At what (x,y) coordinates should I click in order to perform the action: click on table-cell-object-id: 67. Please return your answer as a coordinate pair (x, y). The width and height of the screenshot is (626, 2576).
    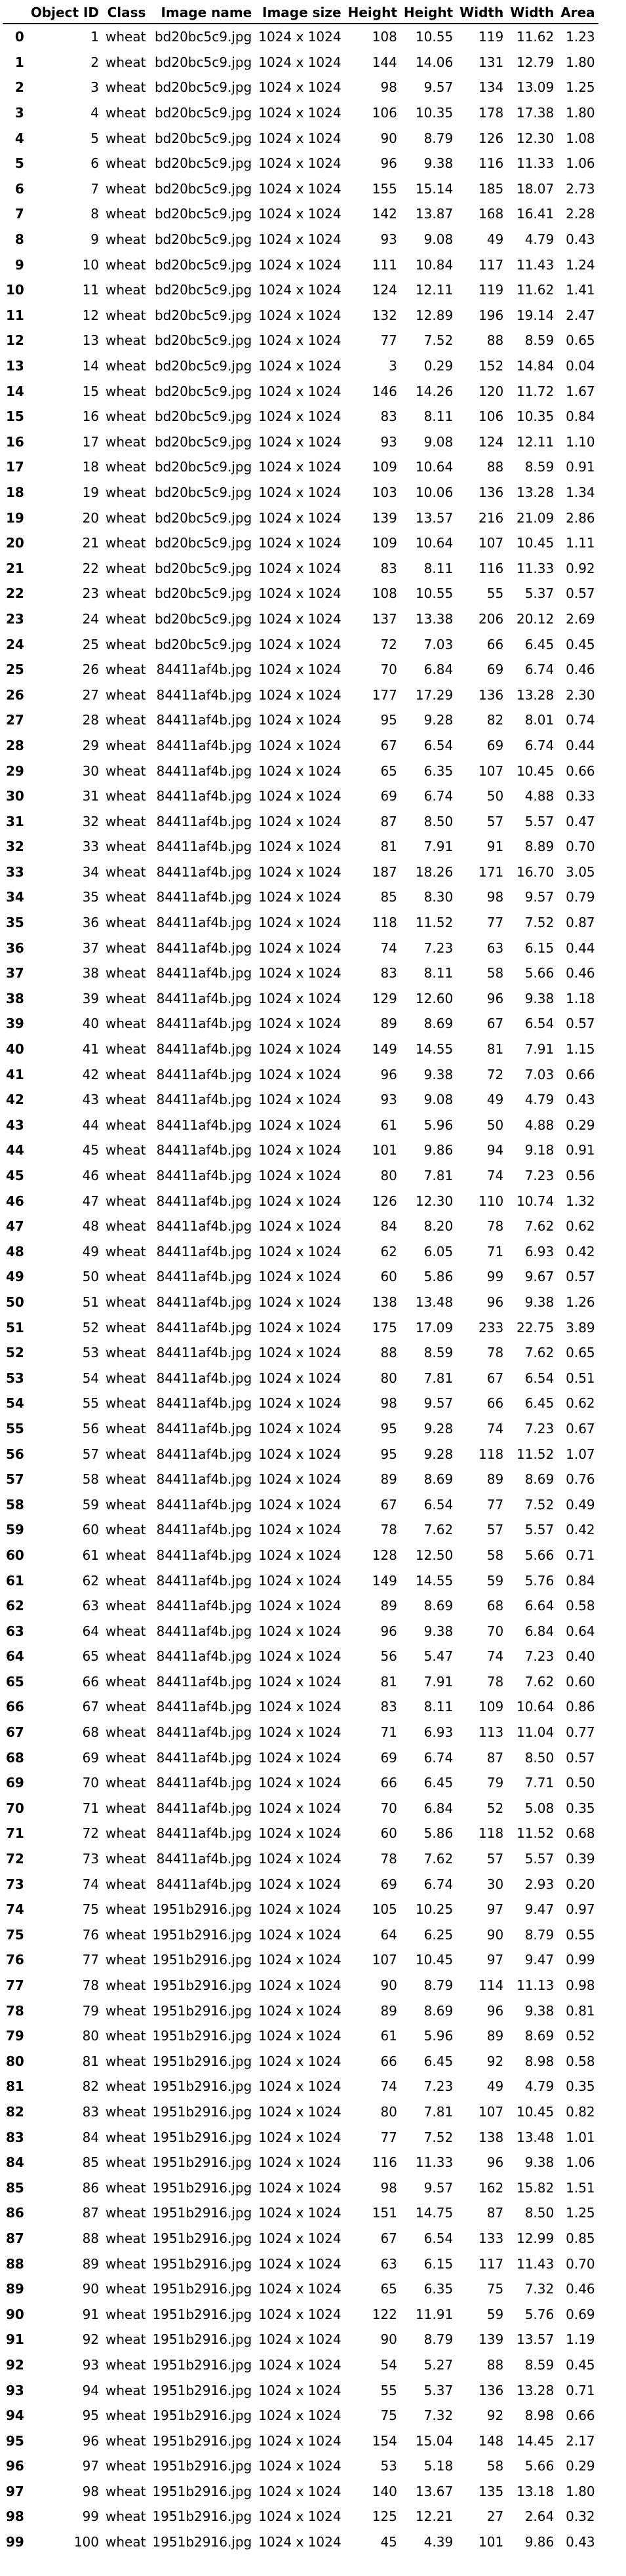
    Looking at the image, I should click on (91, 1707).